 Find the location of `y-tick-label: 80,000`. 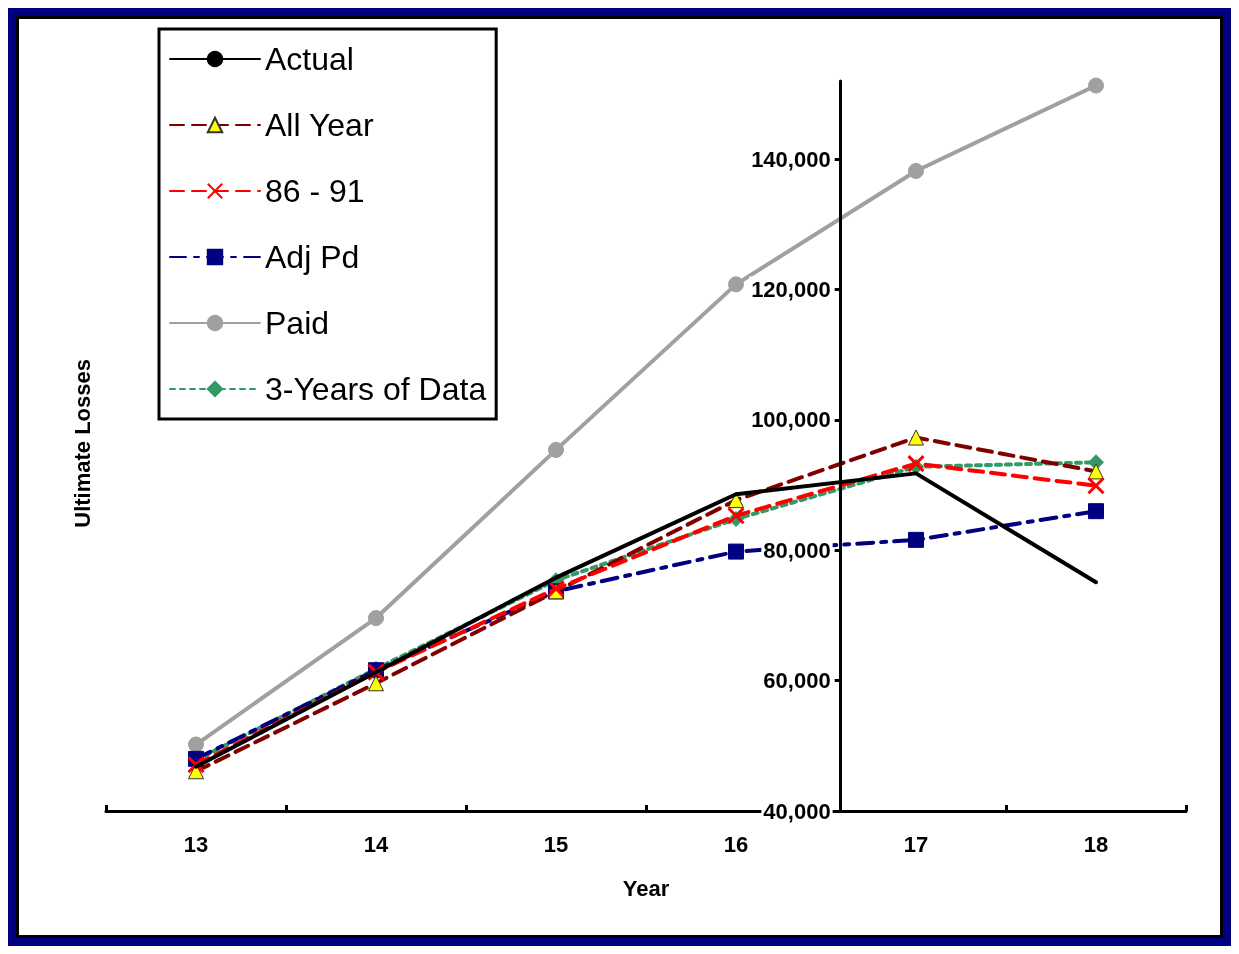

y-tick-label: 80,000 is located at coordinates (797, 550).